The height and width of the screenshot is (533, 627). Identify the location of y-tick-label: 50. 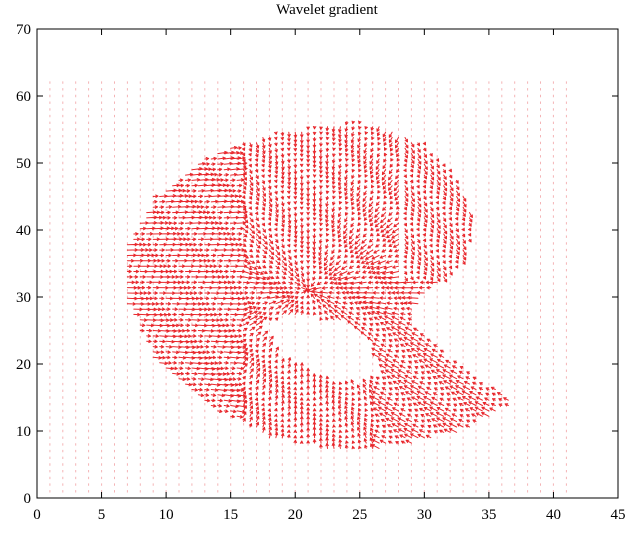
(23, 164).